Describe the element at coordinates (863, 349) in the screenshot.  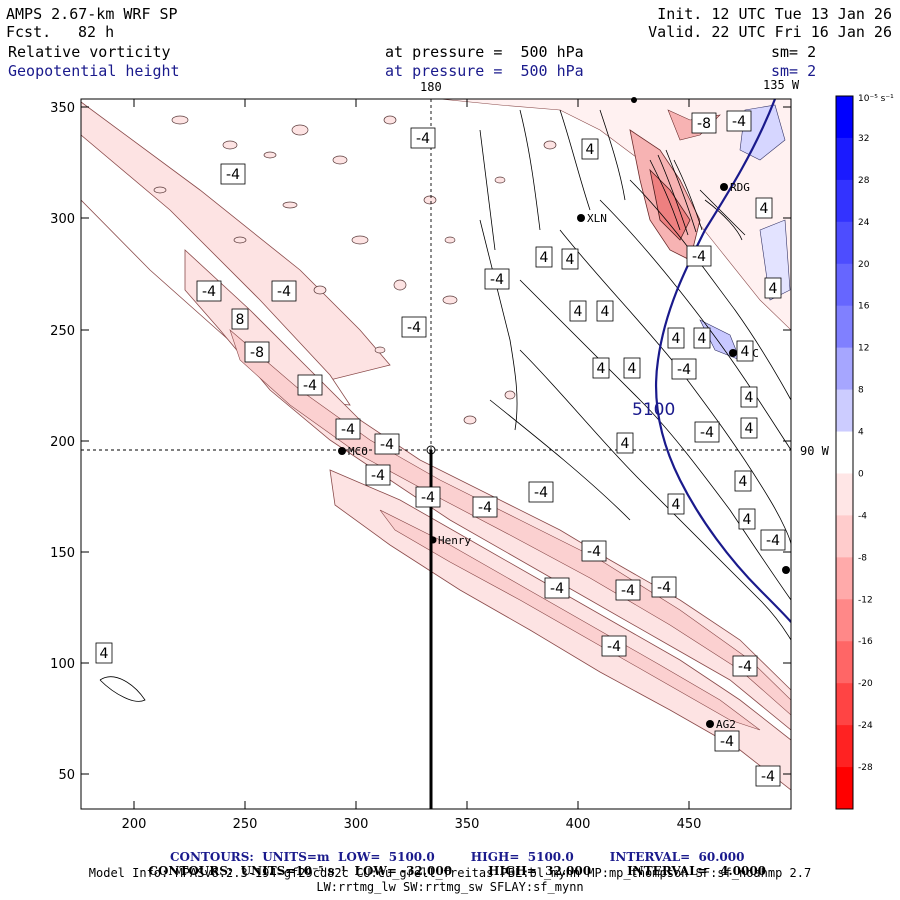
I see `colorbar-tick-label: 12` at that location.